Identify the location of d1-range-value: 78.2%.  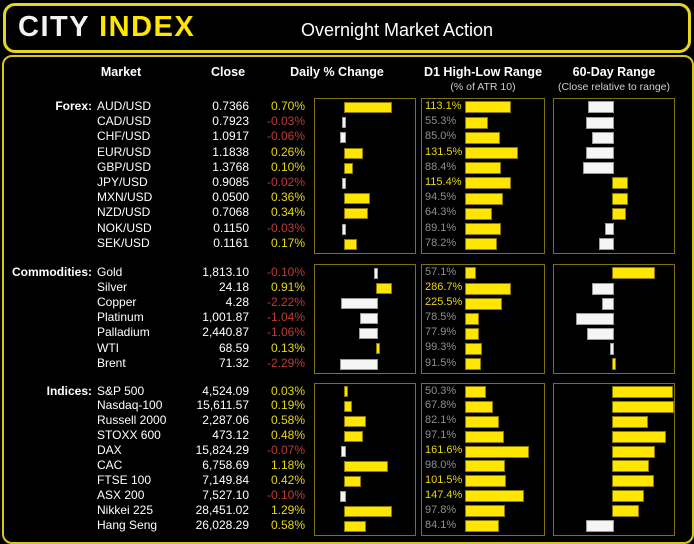
(441, 242).